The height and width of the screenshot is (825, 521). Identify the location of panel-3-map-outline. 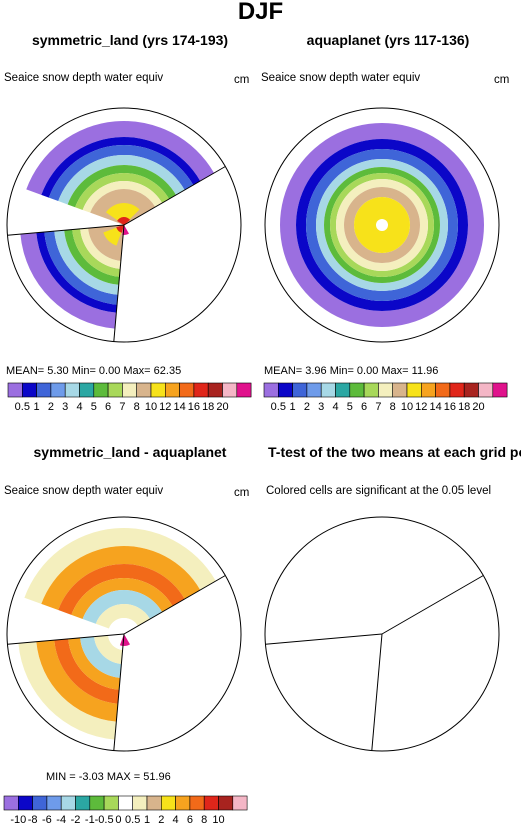
(124, 634).